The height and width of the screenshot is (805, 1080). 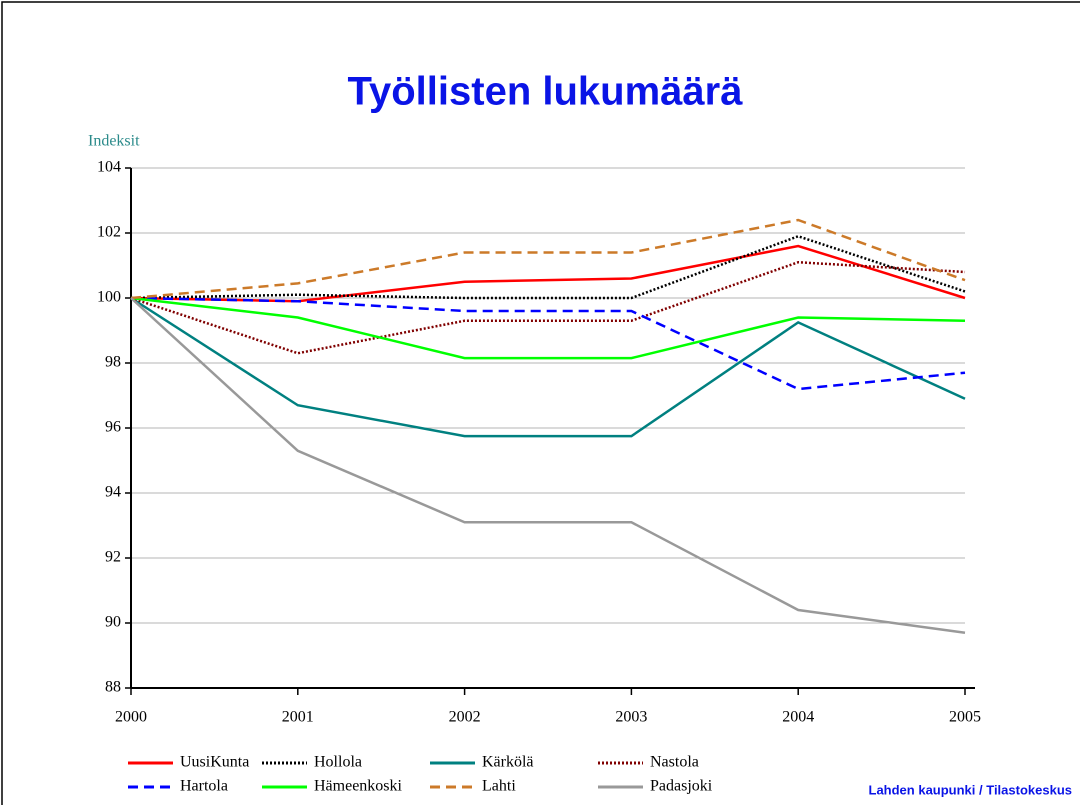 What do you see at coordinates (113, 492) in the screenshot?
I see `y-tick-label: 94` at bounding box center [113, 492].